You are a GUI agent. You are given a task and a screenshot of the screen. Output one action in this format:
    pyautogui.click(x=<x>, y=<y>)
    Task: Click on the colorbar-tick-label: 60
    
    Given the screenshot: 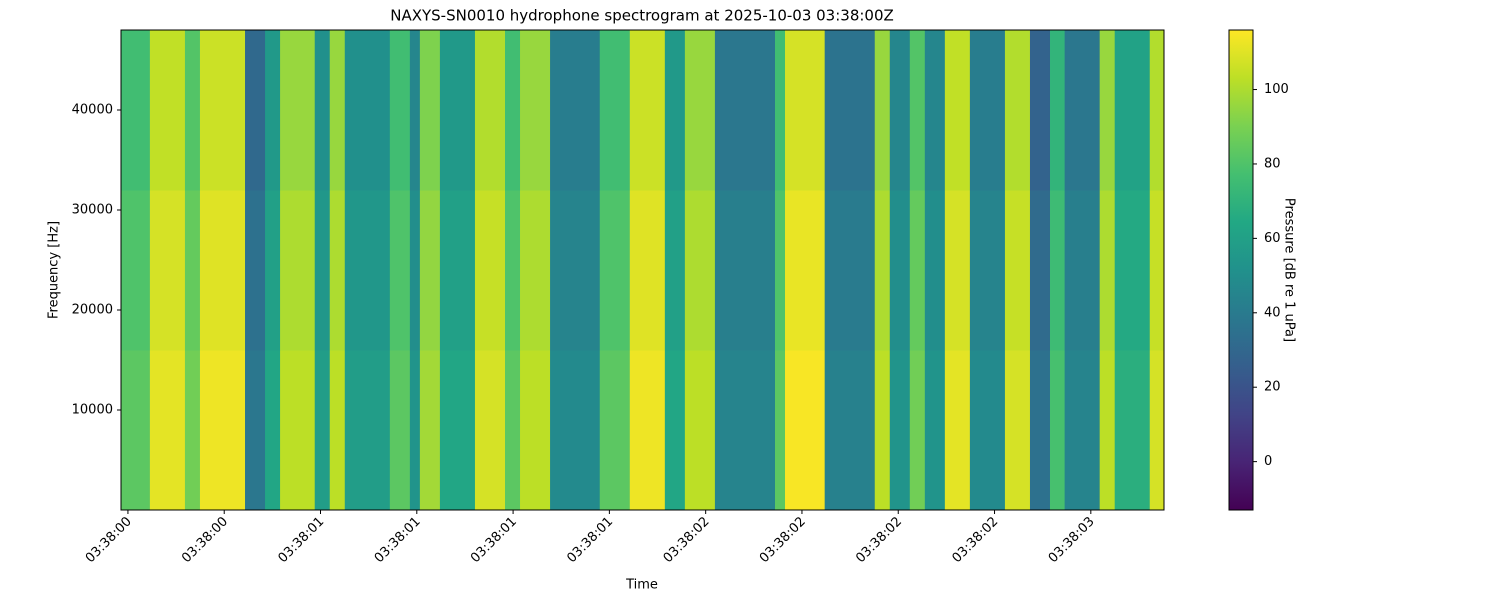 What is the action you would take?
    pyautogui.click(x=1272, y=238)
    